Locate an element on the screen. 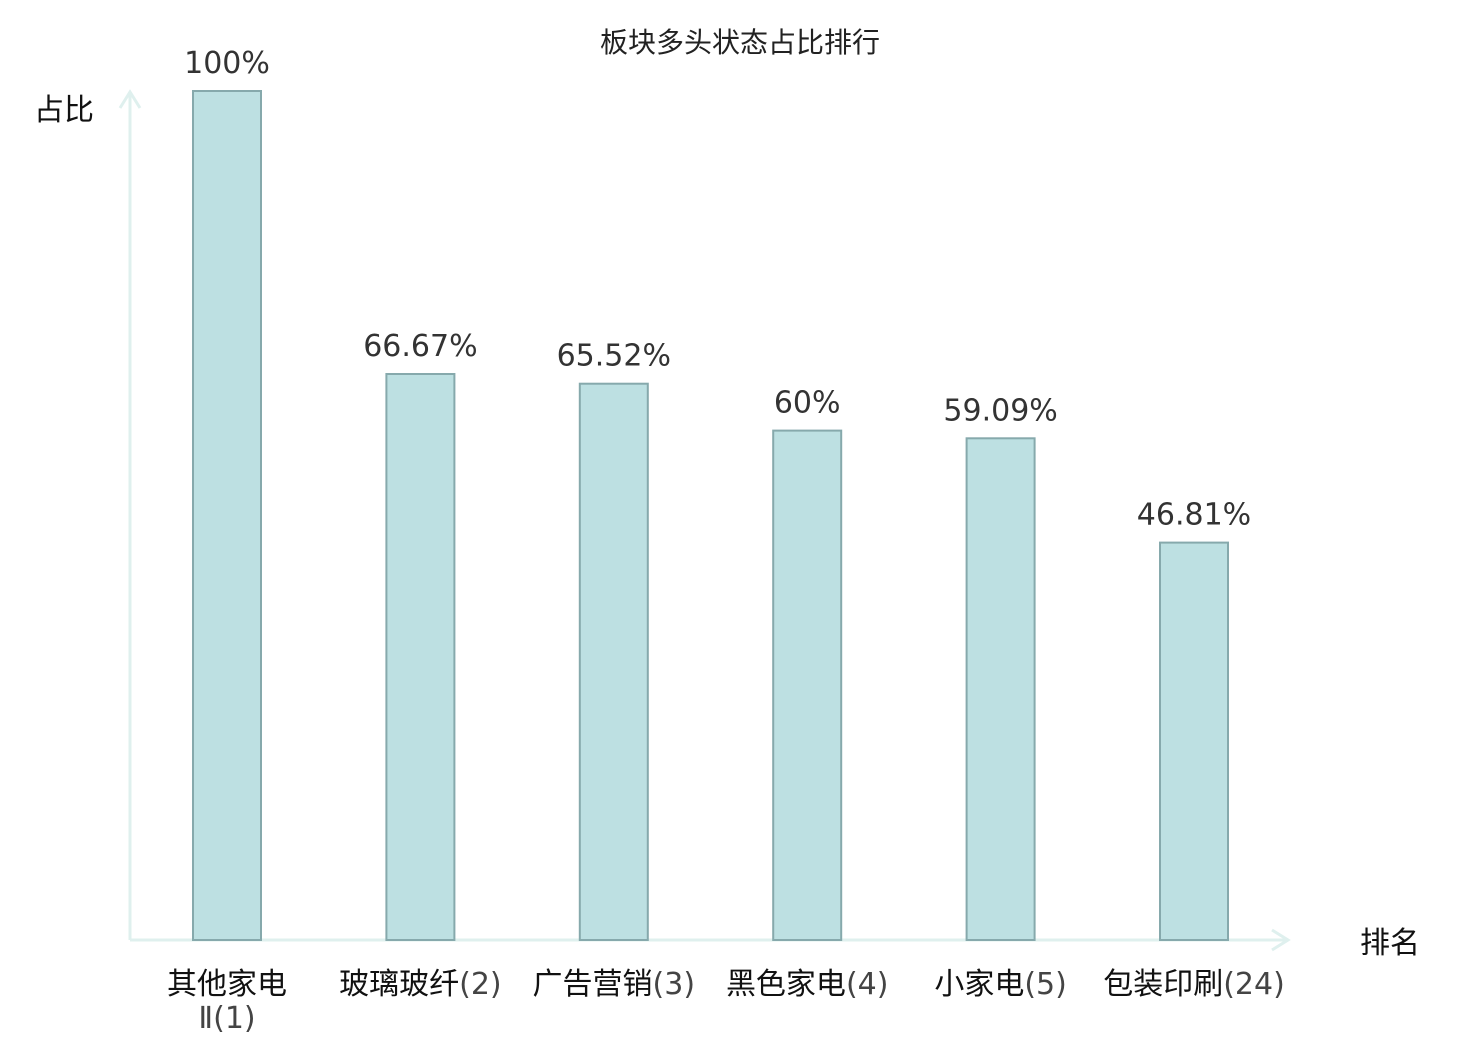  category-label: 黑色家电(4) is located at coordinates (807, 984).